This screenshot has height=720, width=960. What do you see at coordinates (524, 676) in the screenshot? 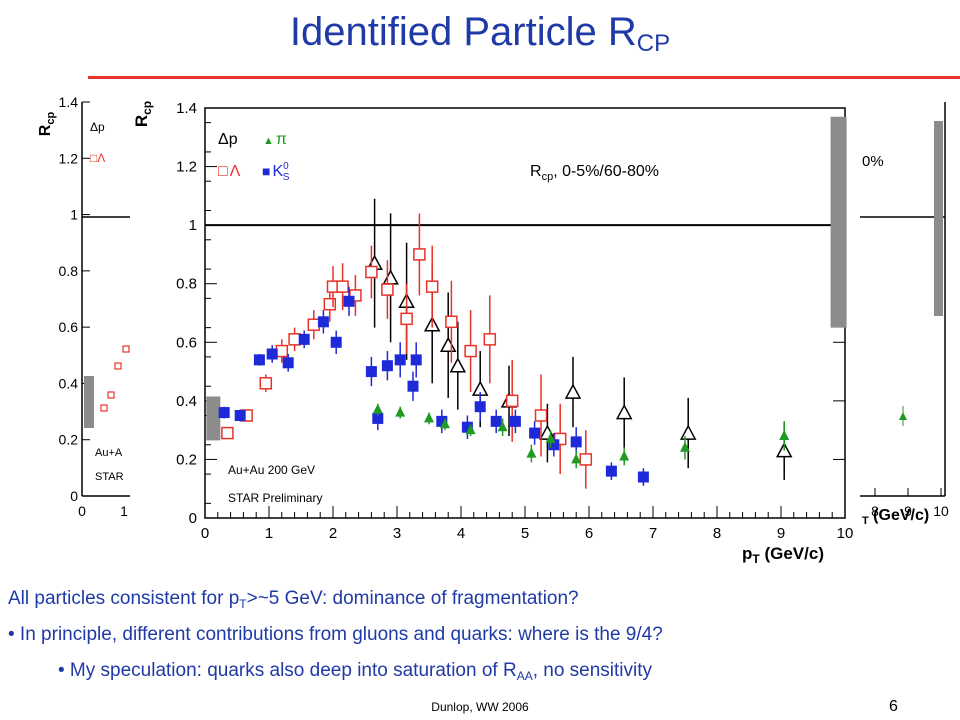
I see `bullet-3-subscript: AA` at bounding box center [524, 676].